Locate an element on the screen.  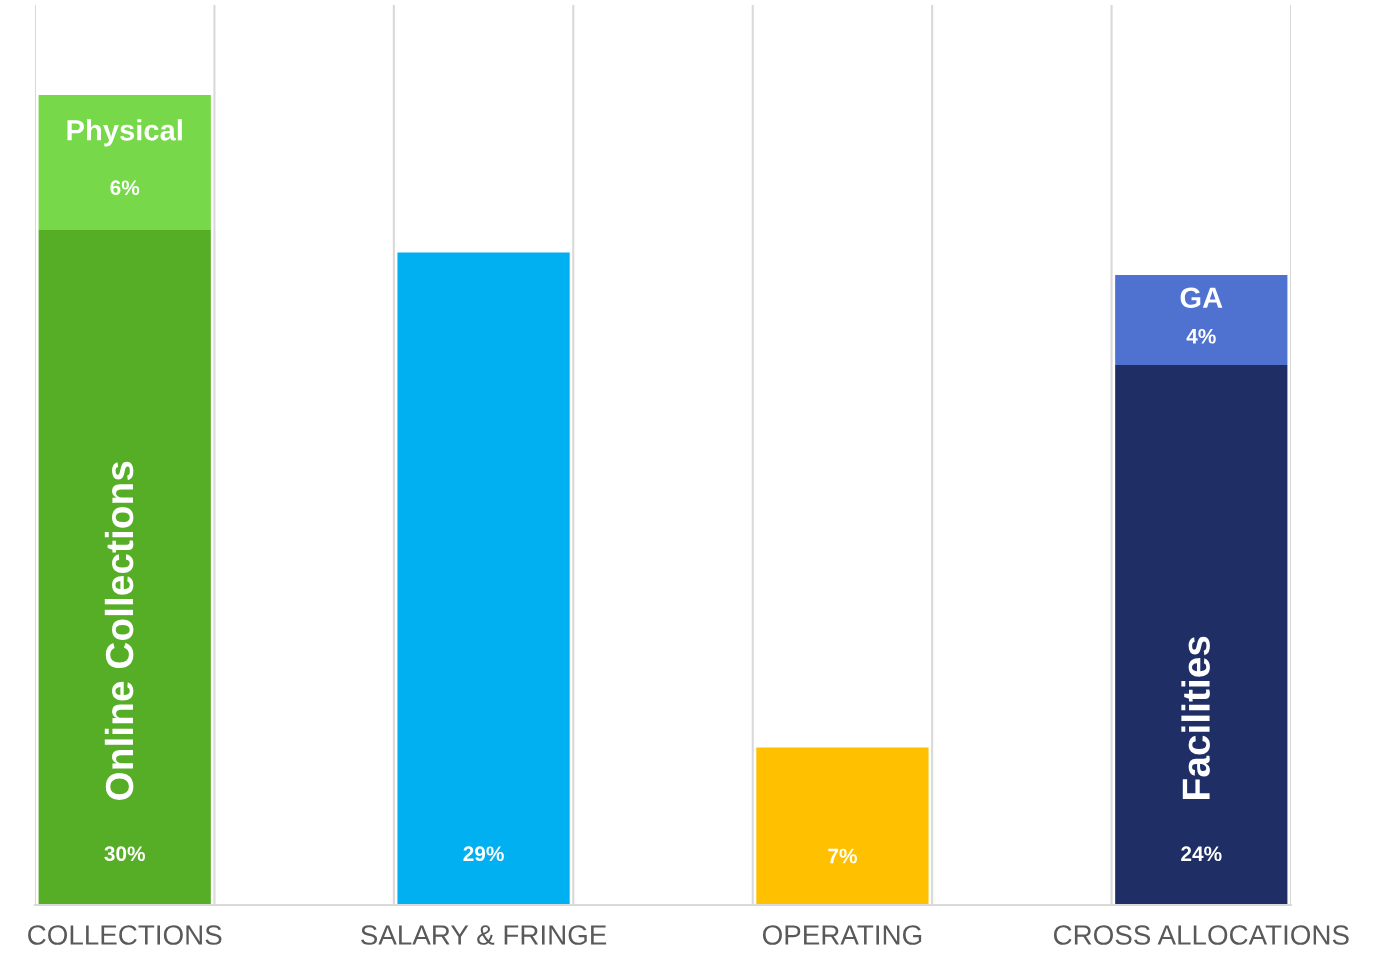
data-label: 24% is located at coordinates (1201, 854).